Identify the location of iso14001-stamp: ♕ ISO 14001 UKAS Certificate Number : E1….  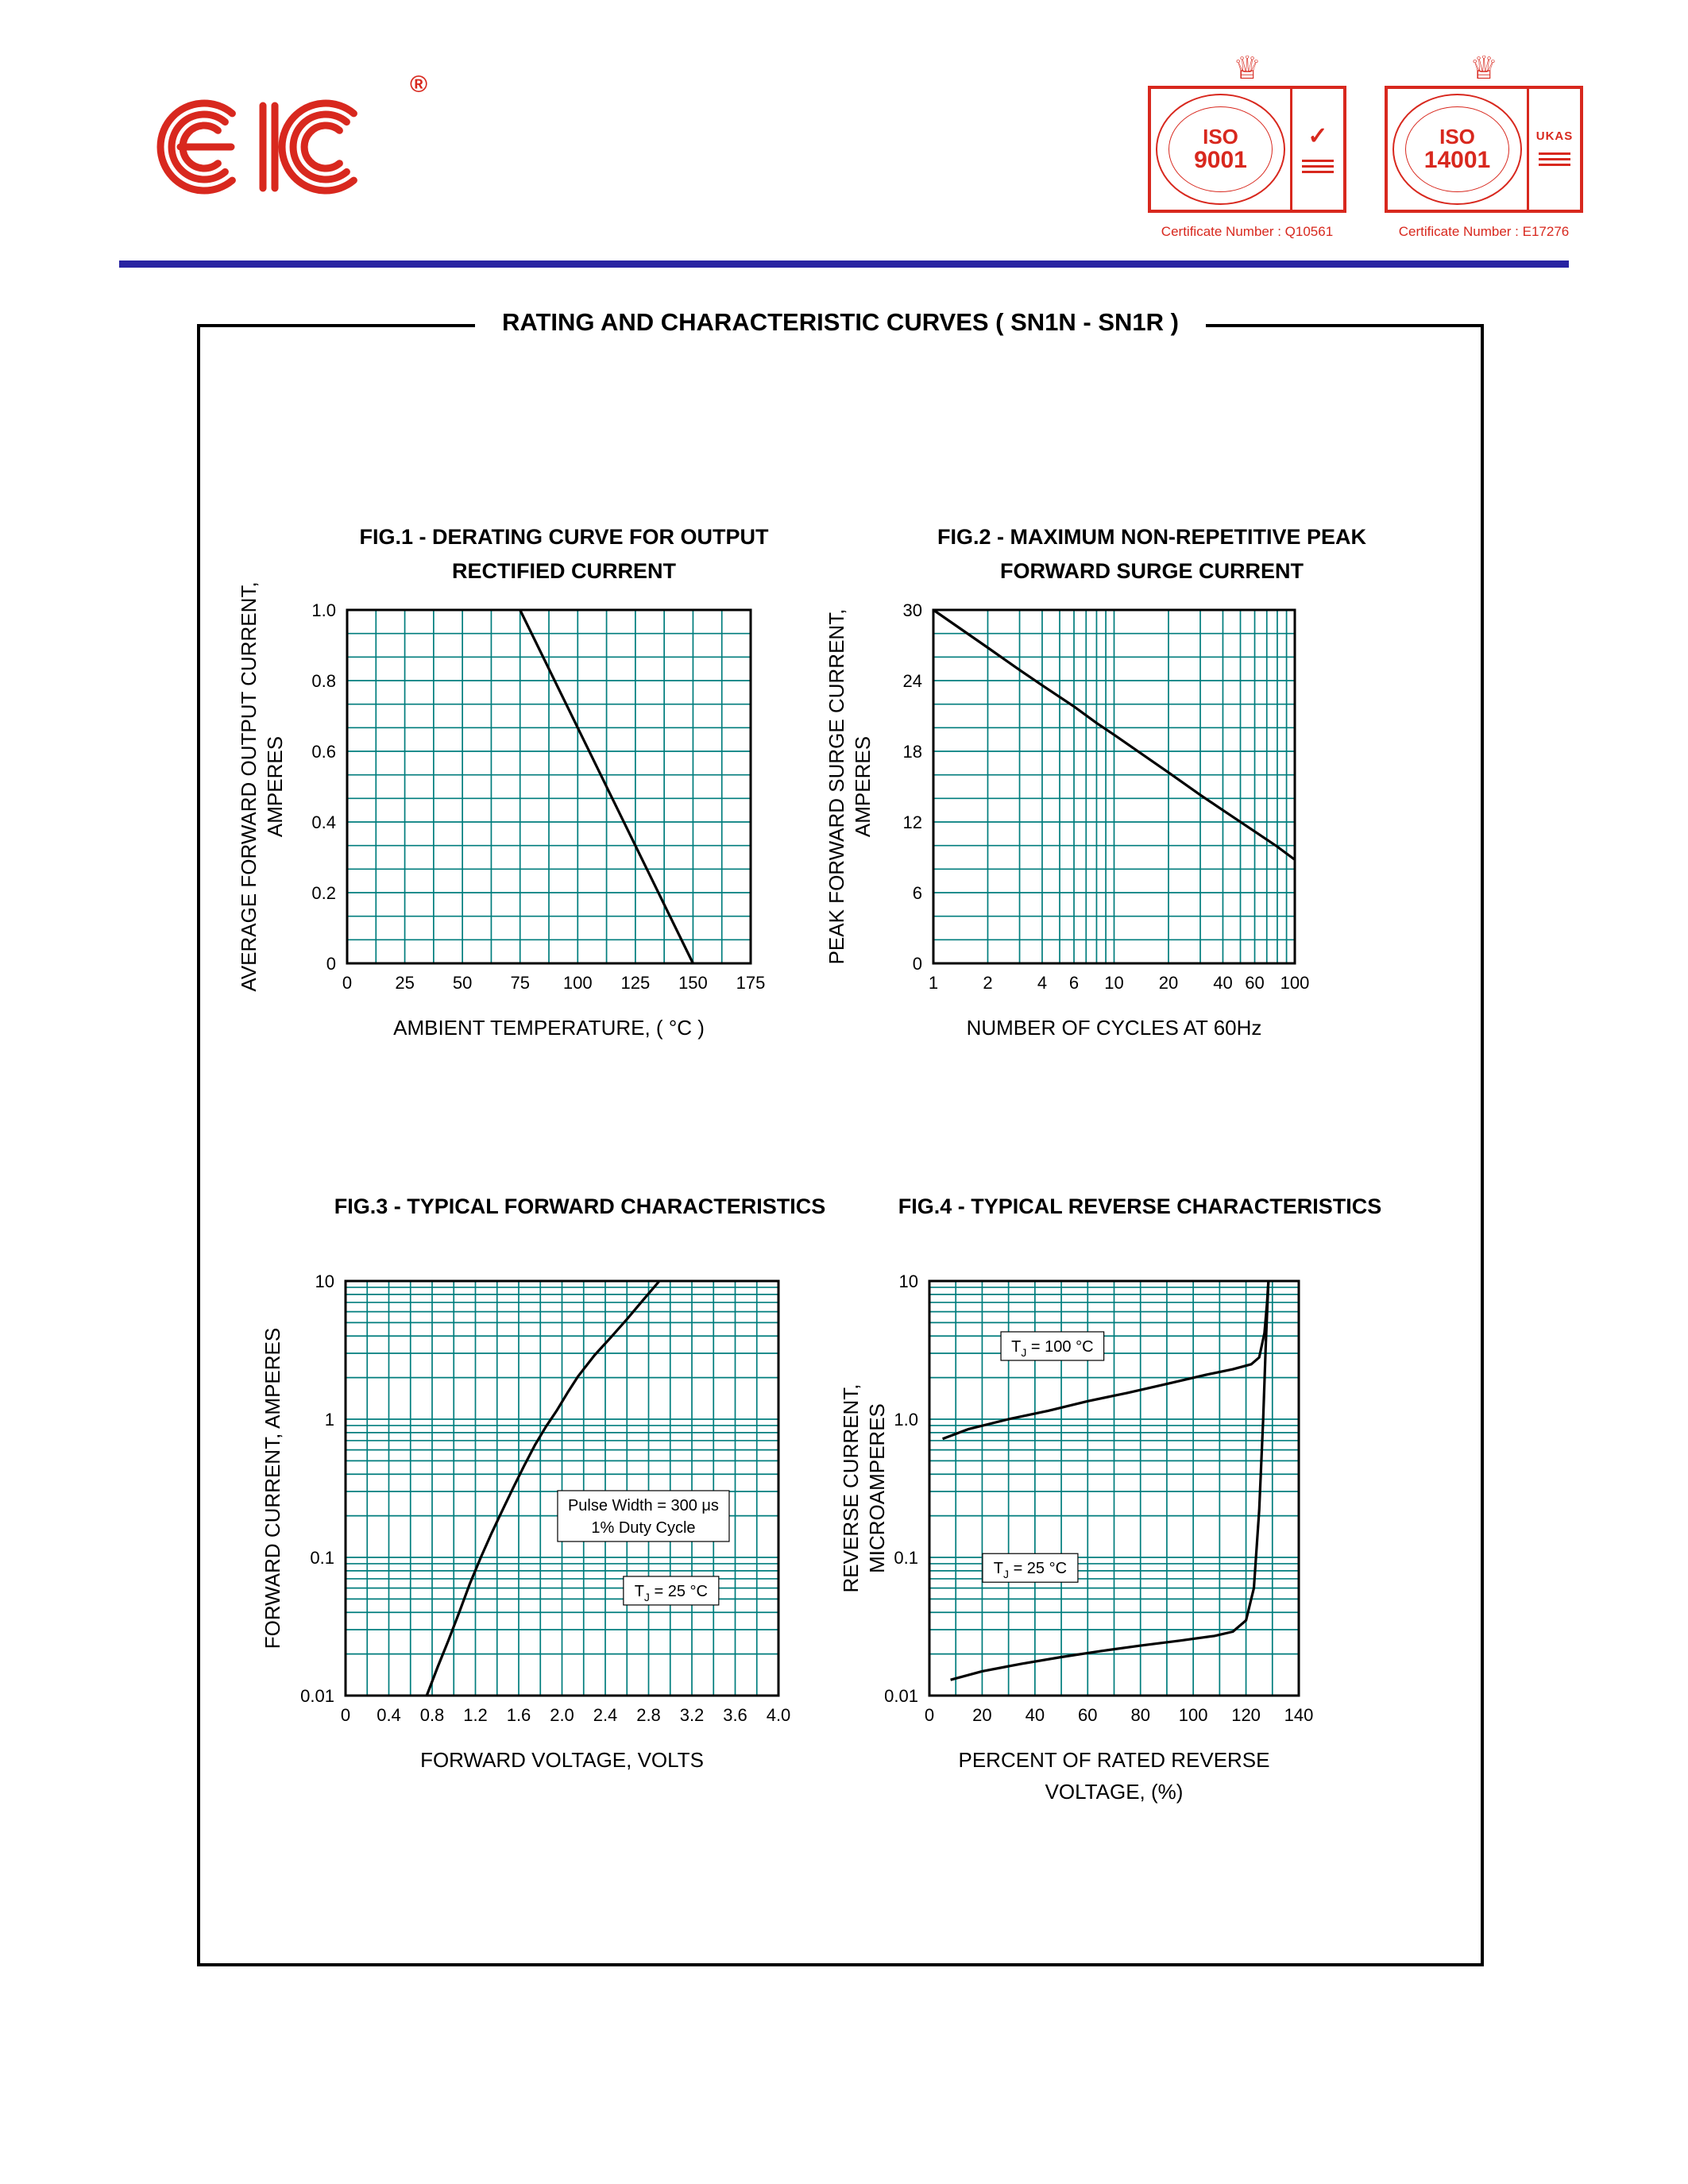
(1484, 146).